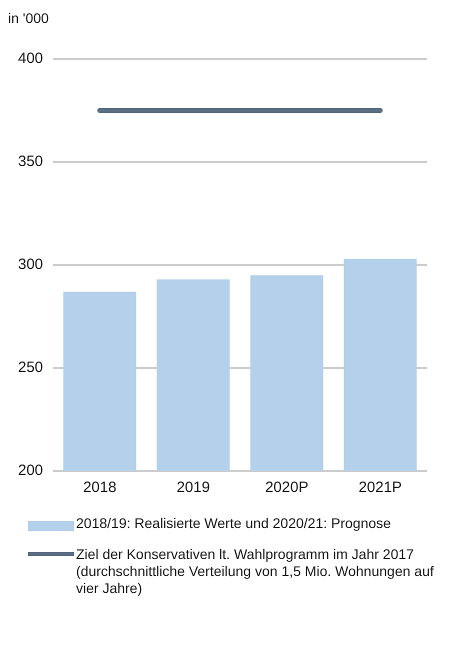  What do you see at coordinates (193, 487) in the screenshot?
I see `x-tick-label: 2019` at bounding box center [193, 487].